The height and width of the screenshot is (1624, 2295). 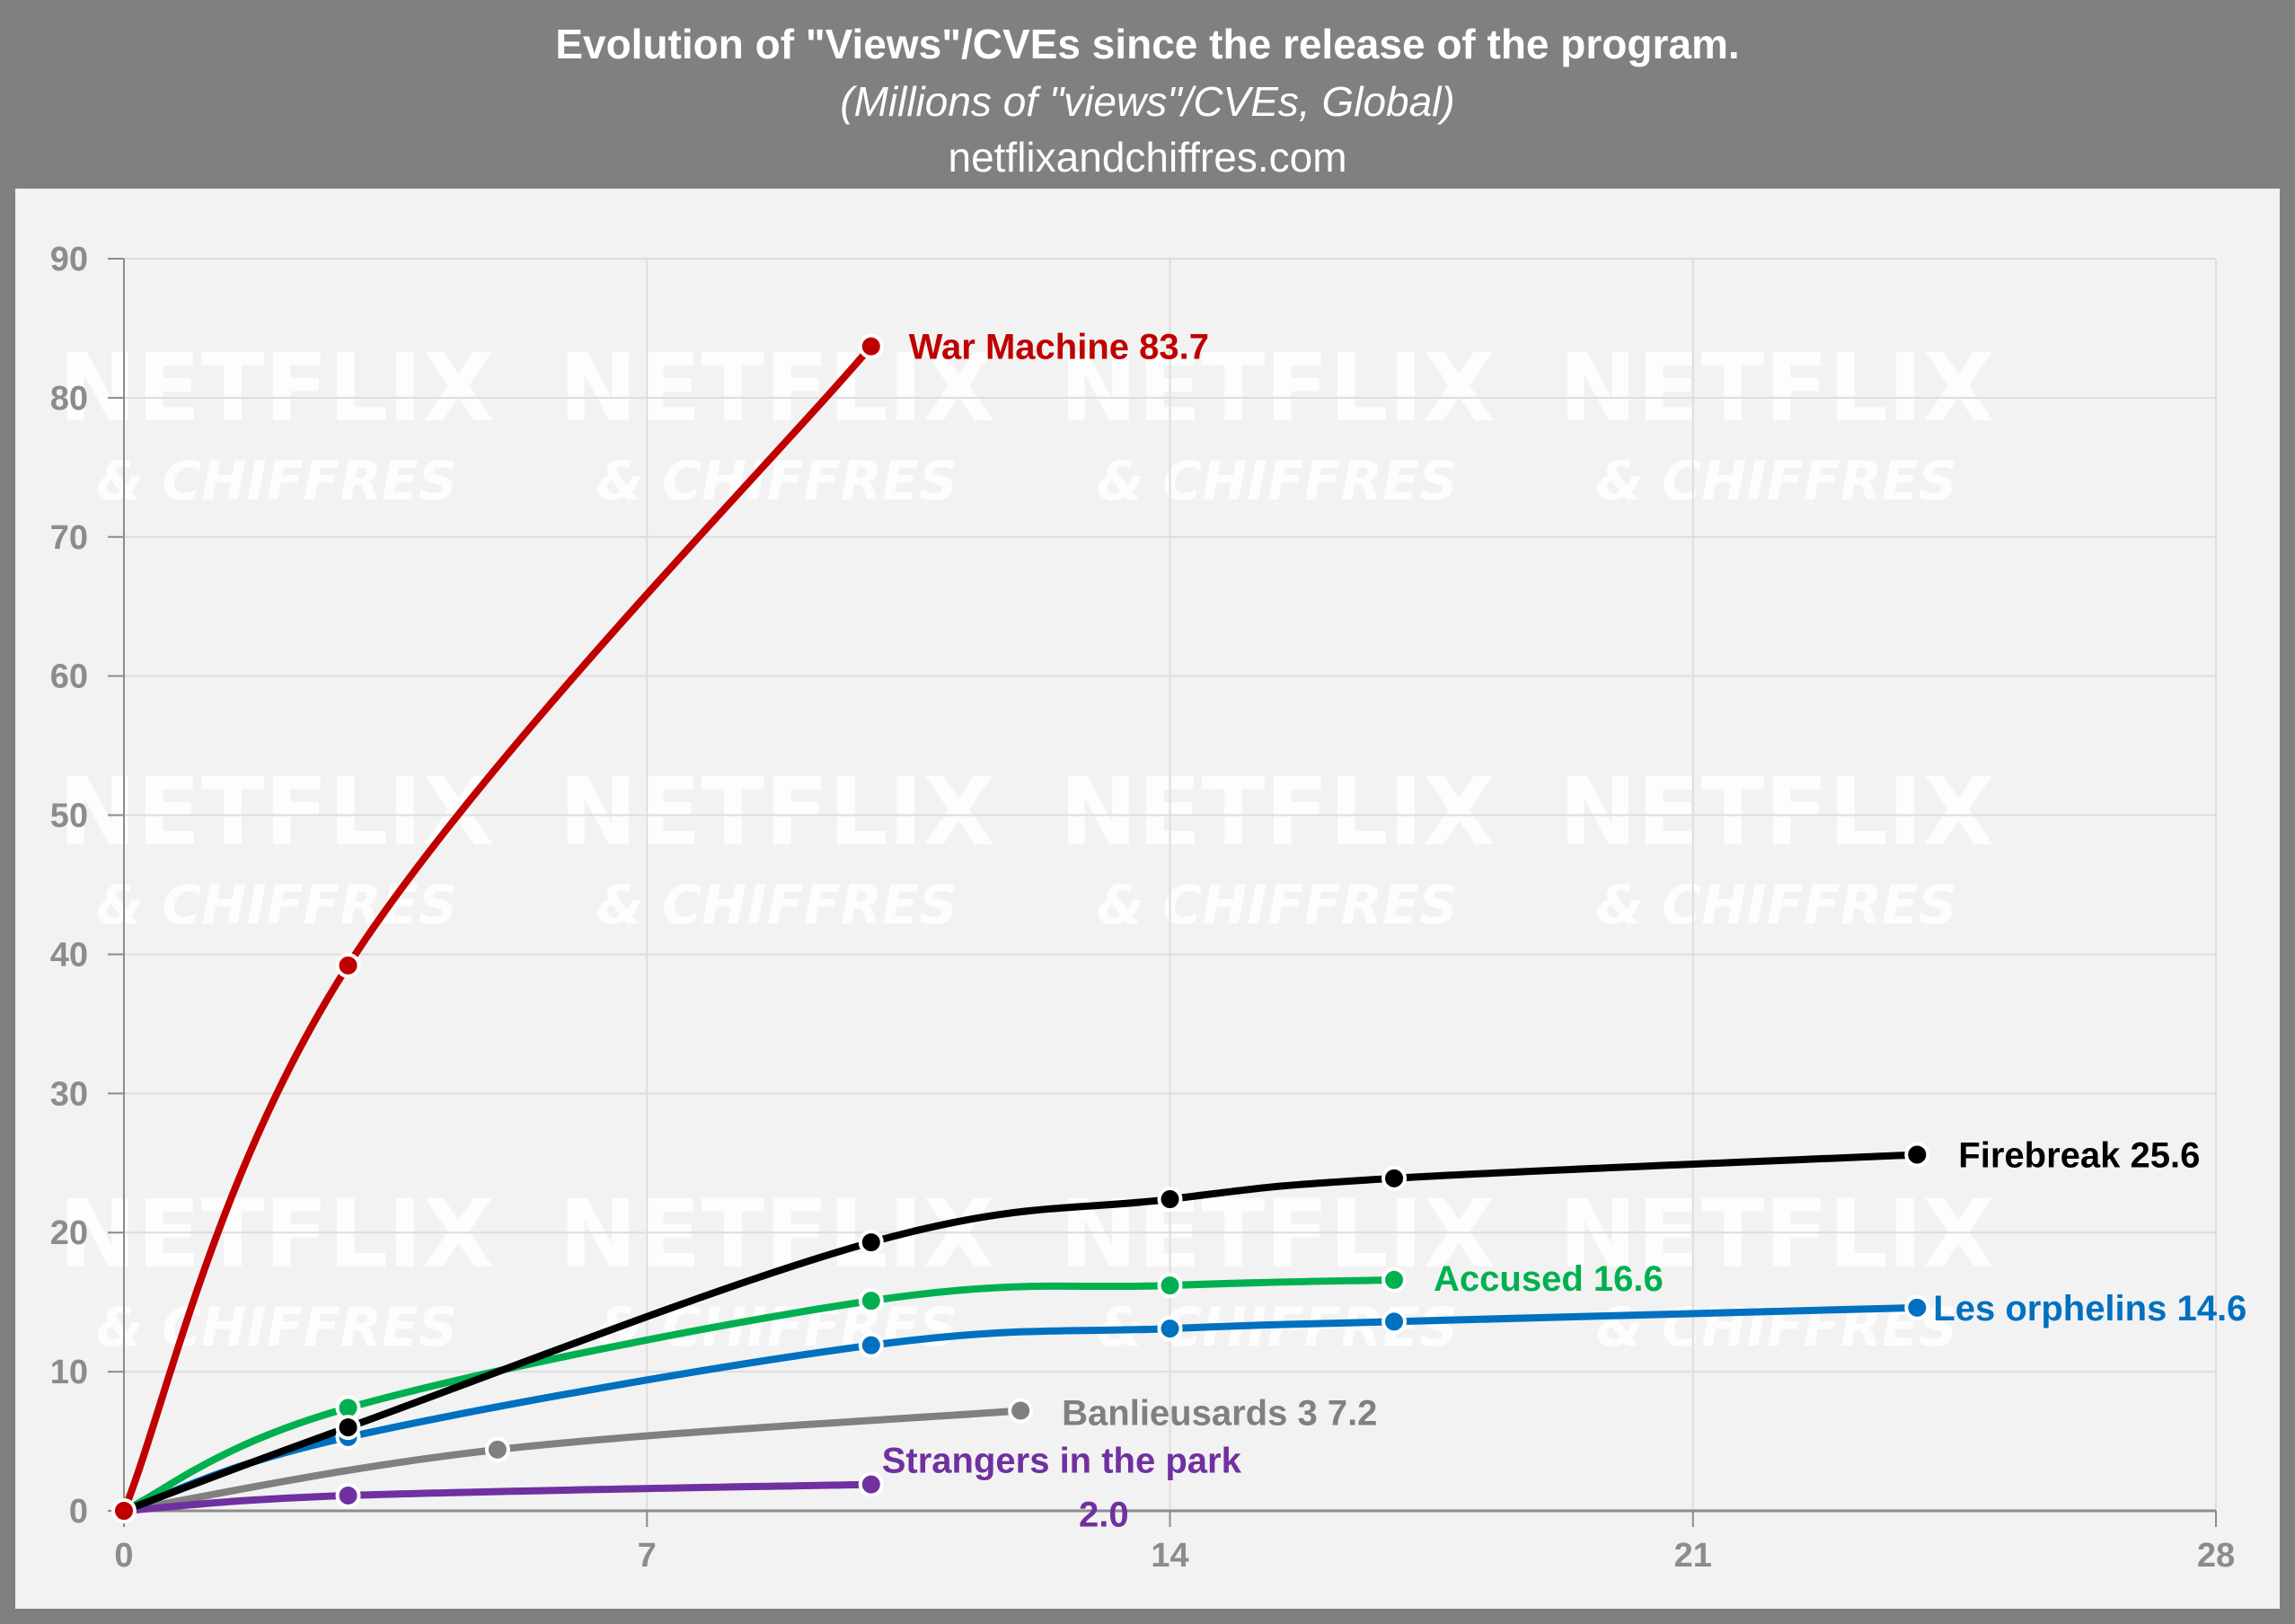 I want to click on series-end-label: Les orphelins 14.6, so click(x=2089, y=1308).